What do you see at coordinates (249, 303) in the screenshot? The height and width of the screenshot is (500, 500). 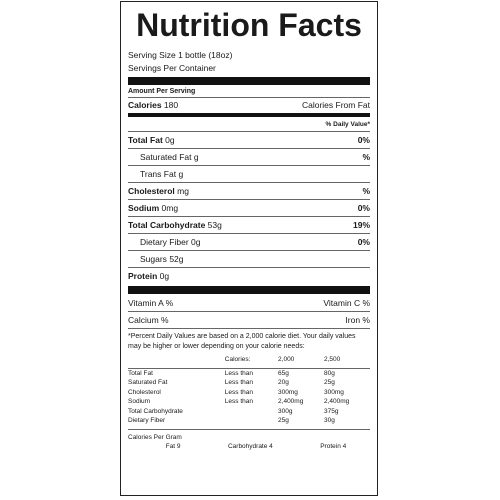 I see `vitamin-row: Vitamin A % Vitamin C %` at bounding box center [249, 303].